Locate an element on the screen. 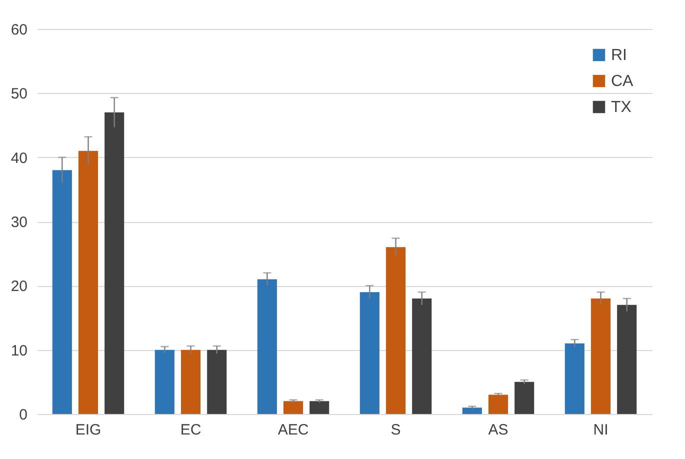 The width and height of the screenshot is (685, 459). y-tick-label: 30 is located at coordinates (19, 222).